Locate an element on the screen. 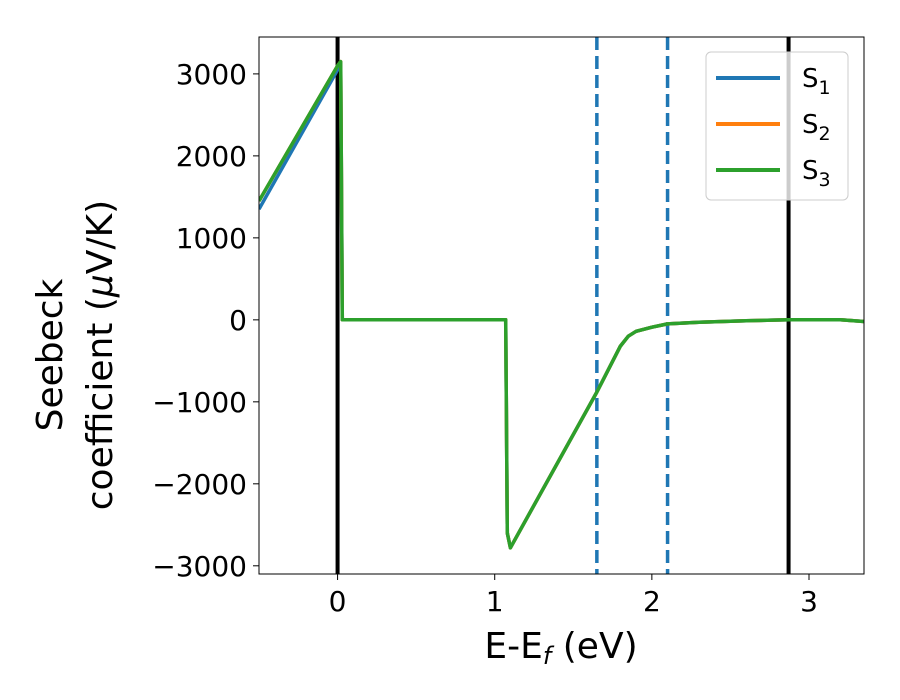 The image size is (900, 700). legend-label-s3: S3 is located at coordinates (816, 173).